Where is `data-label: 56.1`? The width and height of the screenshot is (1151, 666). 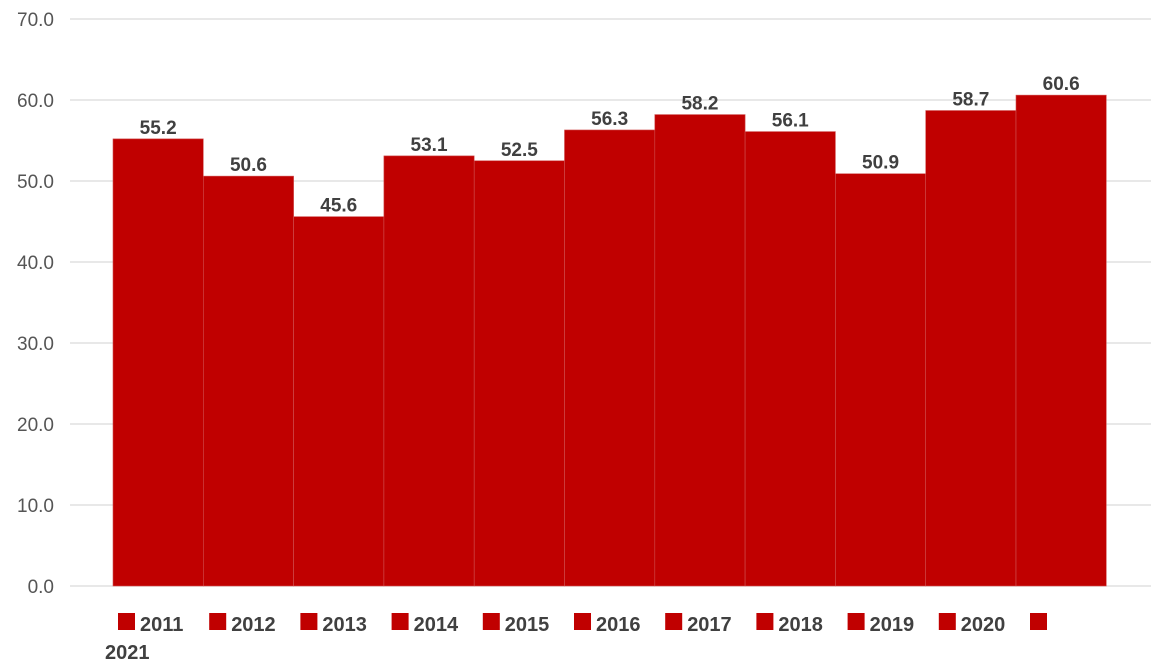
data-label: 56.1 is located at coordinates (790, 121).